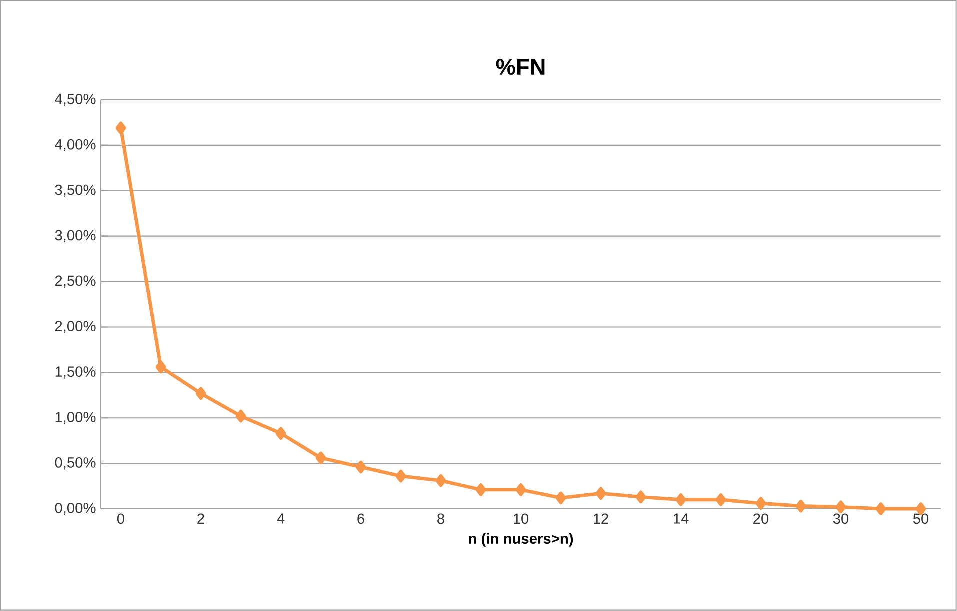  I want to click on y-tick-label: 1,00%, so click(76, 418).